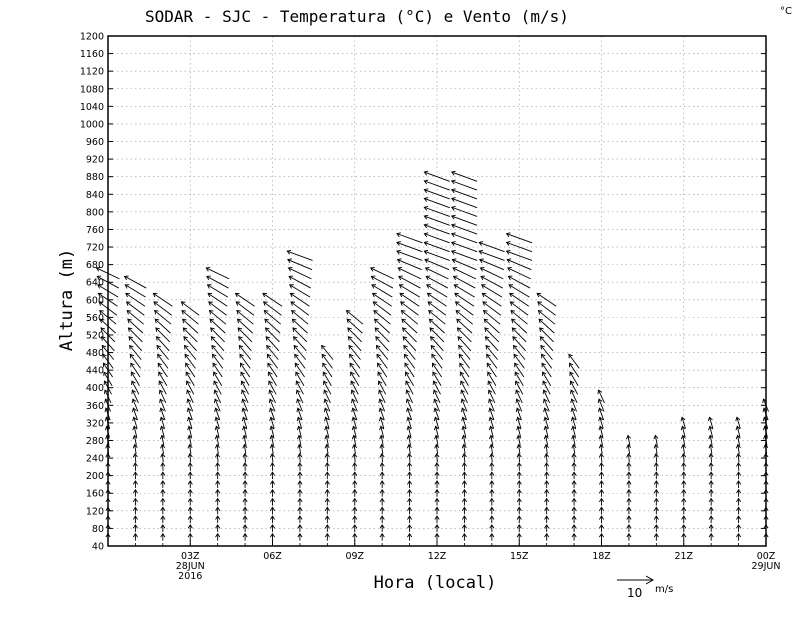 This screenshot has height=618, width=800. Describe the element at coordinates (95, 494) in the screenshot. I see `y-tick-label: 160` at that location.